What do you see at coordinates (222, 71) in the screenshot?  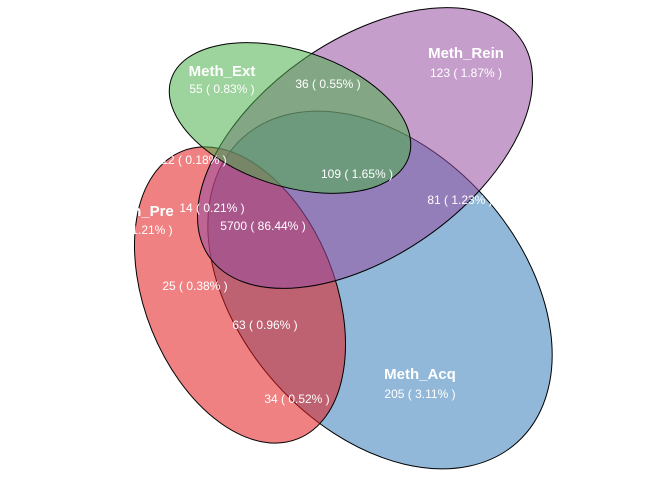 I see `set-name: Meth_Ext` at bounding box center [222, 71].